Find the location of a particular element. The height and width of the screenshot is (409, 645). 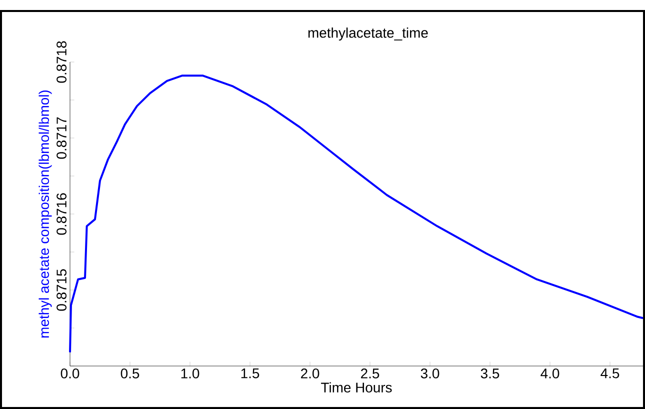

y-tick-label: 0.8715 is located at coordinates (61, 290).